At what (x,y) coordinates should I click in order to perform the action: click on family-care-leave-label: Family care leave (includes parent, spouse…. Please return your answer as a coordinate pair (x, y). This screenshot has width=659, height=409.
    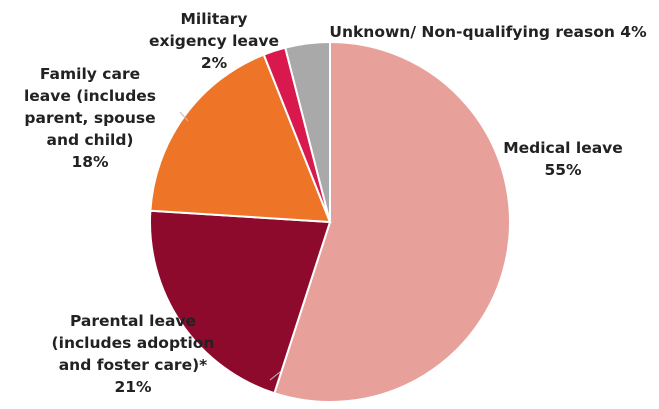
    Looking at the image, I should click on (90, 118).